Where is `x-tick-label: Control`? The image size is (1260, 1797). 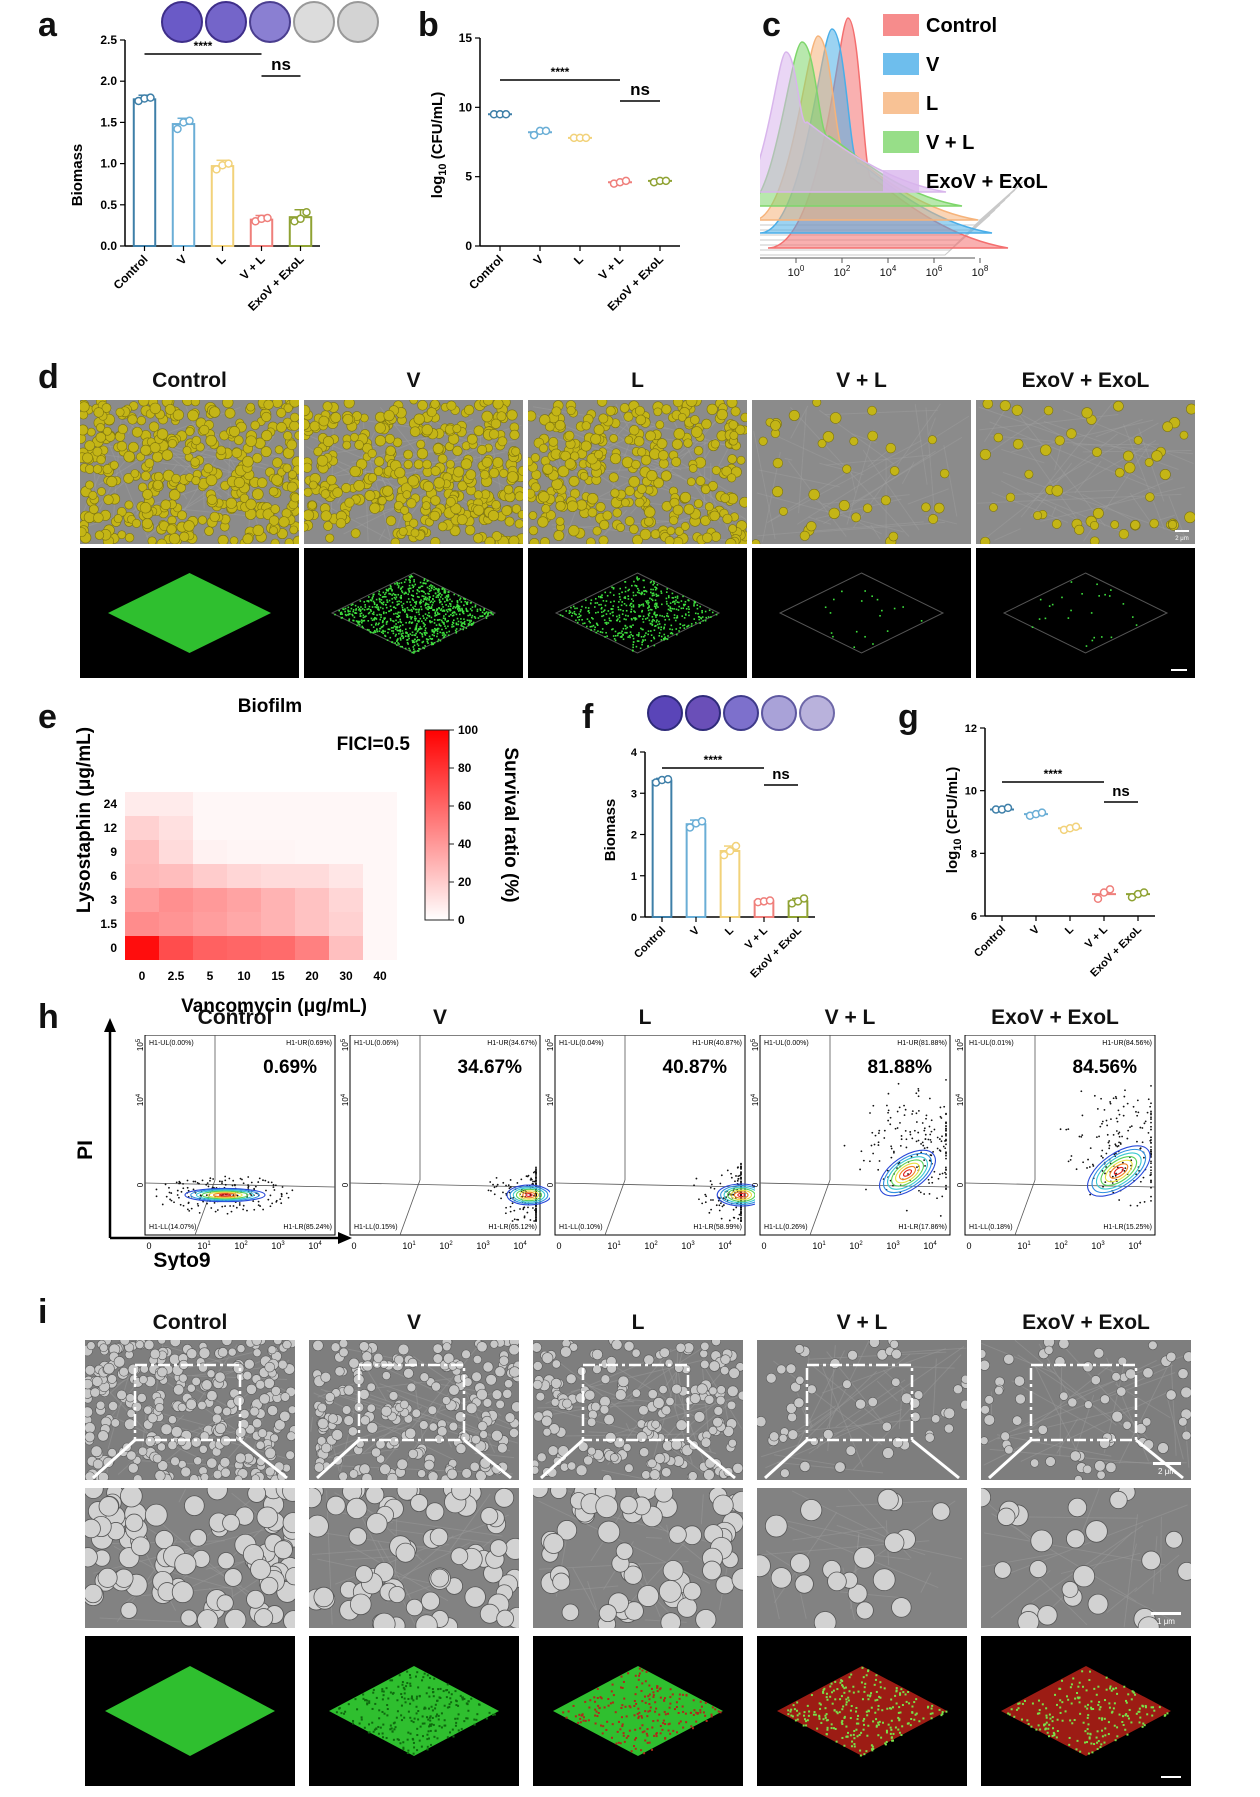 x-tick-label: Control is located at coordinates (990, 942).